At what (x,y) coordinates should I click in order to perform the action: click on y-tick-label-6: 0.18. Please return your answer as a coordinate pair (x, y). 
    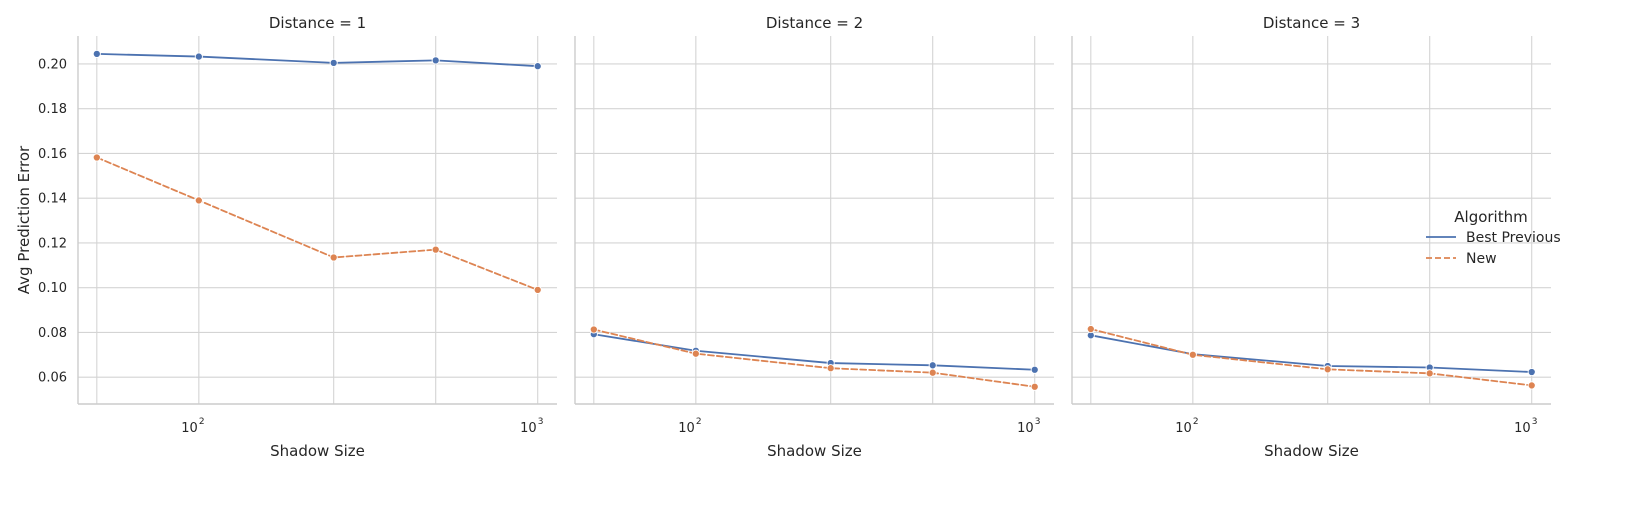
    Looking at the image, I should click on (52, 109).